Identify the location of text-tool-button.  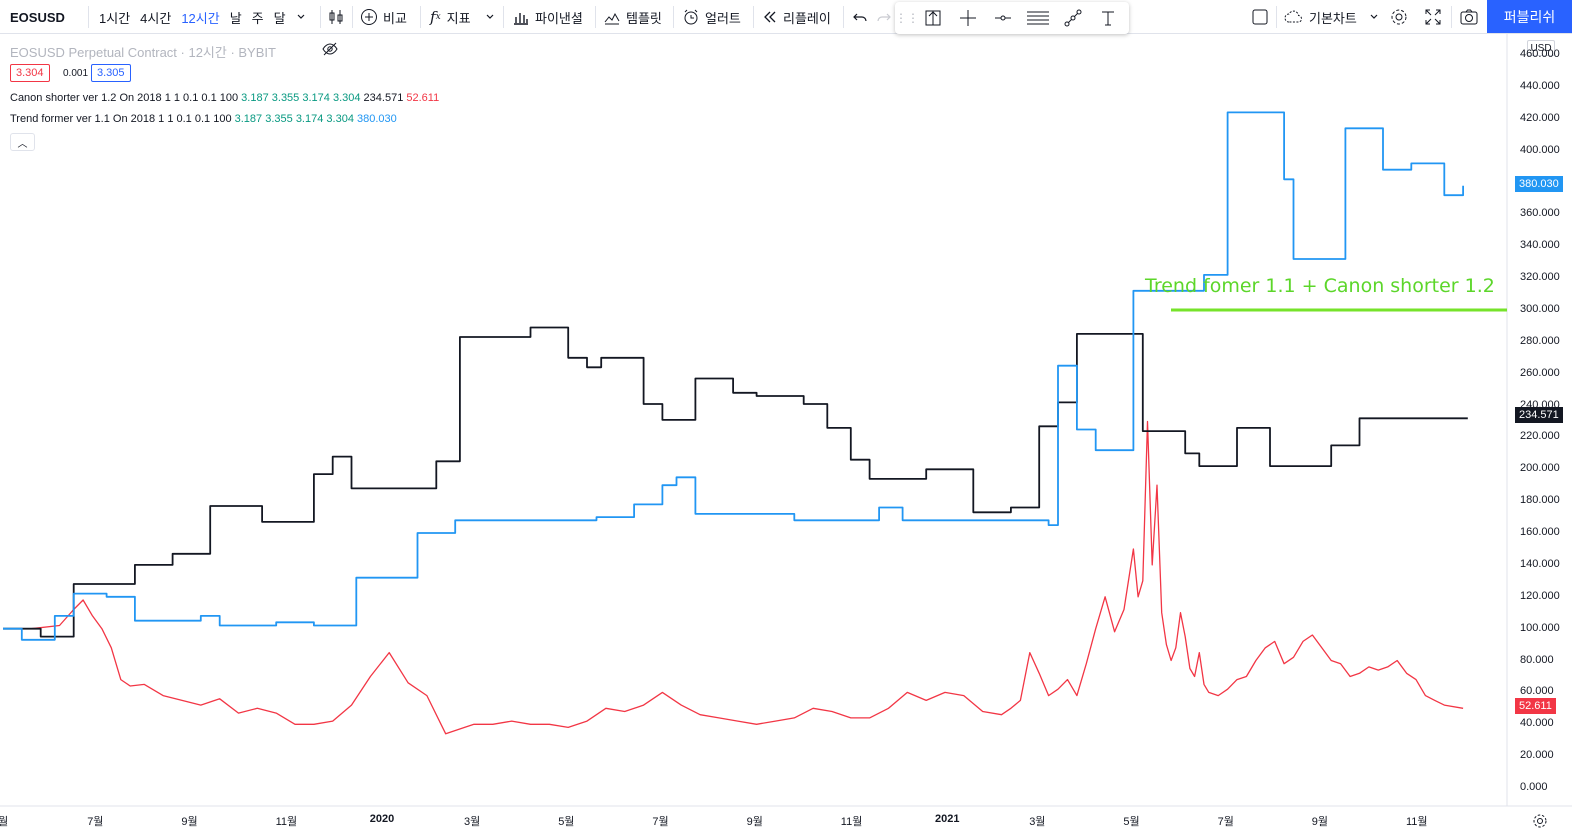
(1107, 18).